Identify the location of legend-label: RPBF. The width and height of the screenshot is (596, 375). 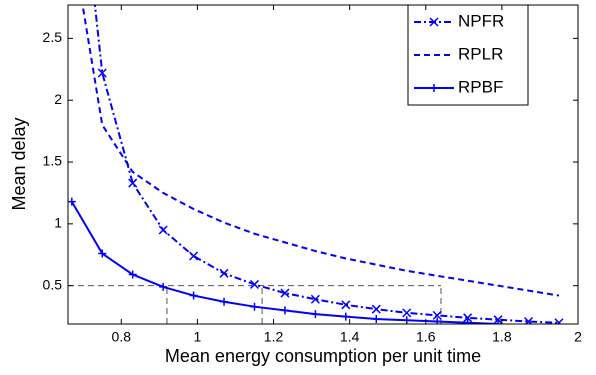
(480, 86).